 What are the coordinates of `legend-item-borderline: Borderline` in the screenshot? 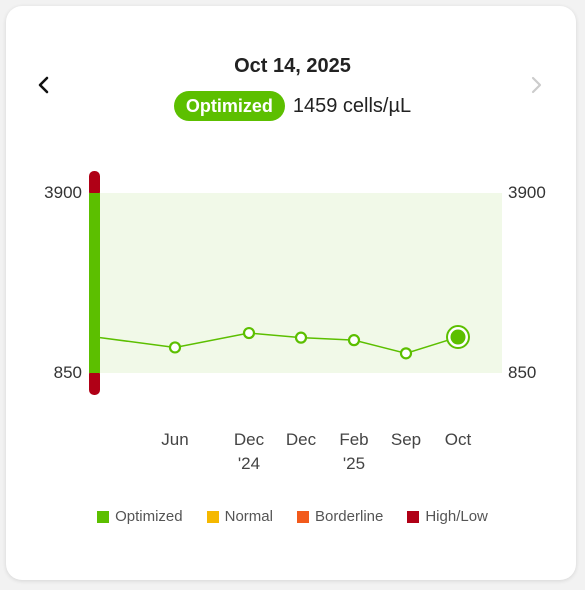 It's located at (340, 516).